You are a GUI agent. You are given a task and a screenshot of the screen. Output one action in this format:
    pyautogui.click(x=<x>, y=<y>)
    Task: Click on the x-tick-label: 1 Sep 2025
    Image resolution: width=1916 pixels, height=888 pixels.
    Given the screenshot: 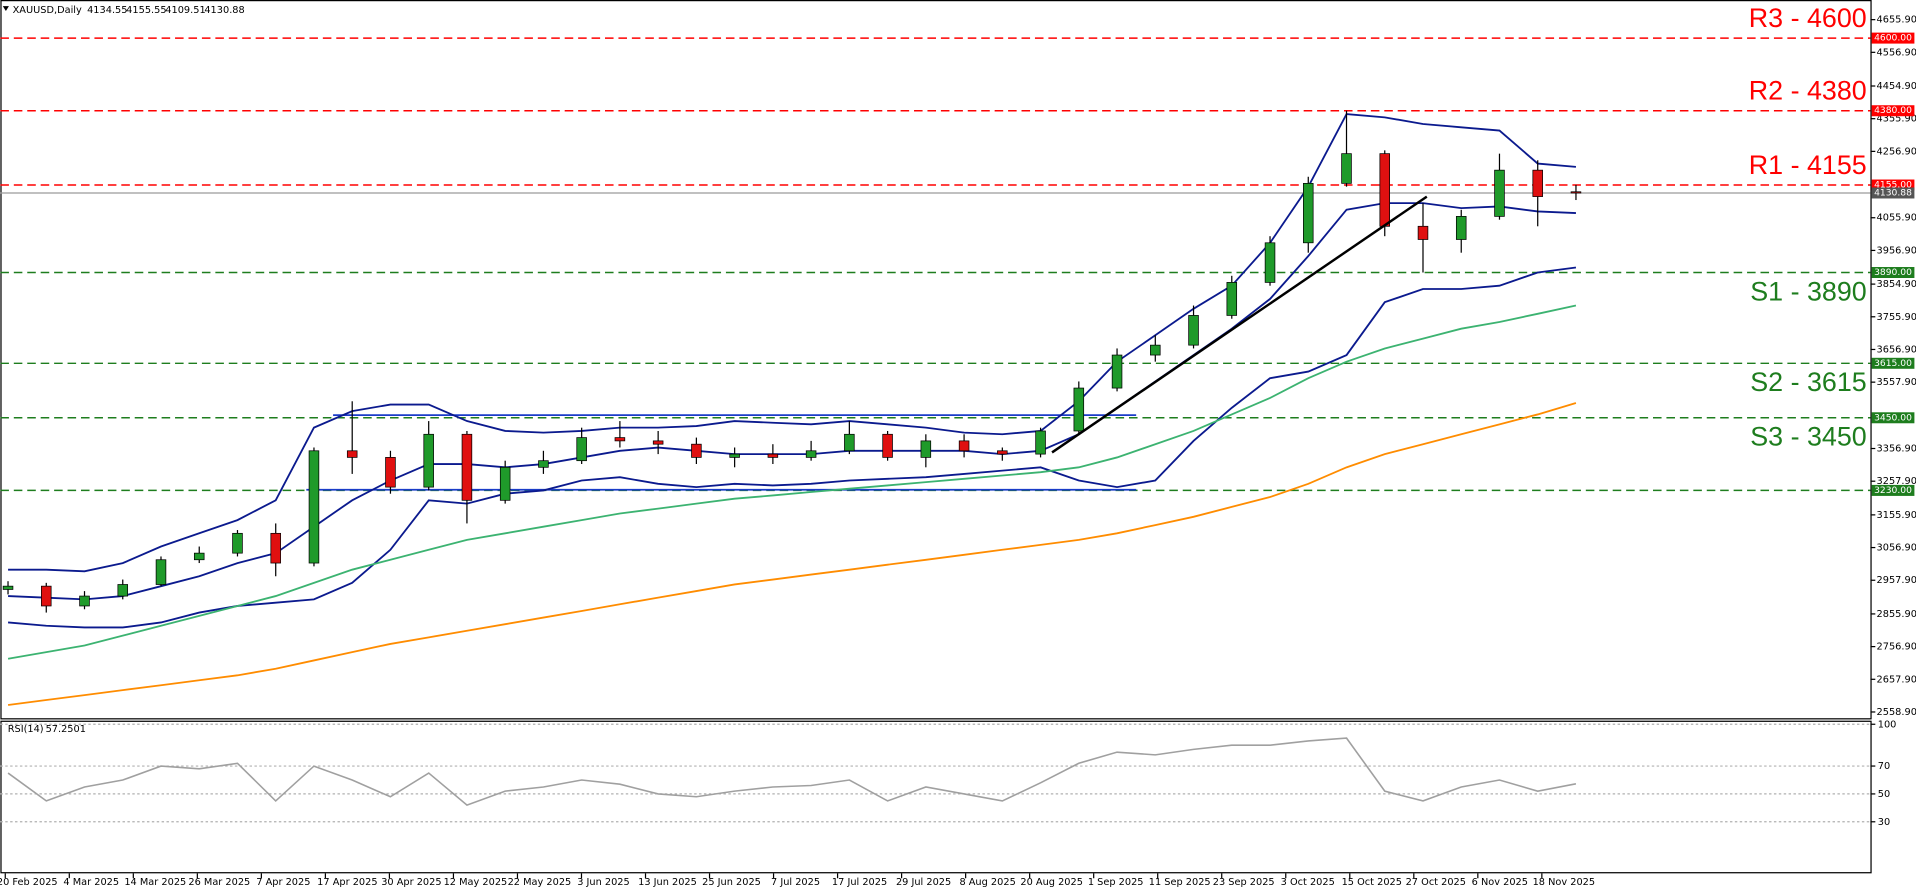 What is the action you would take?
    pyautogui.click(x=1116, y=882)
    